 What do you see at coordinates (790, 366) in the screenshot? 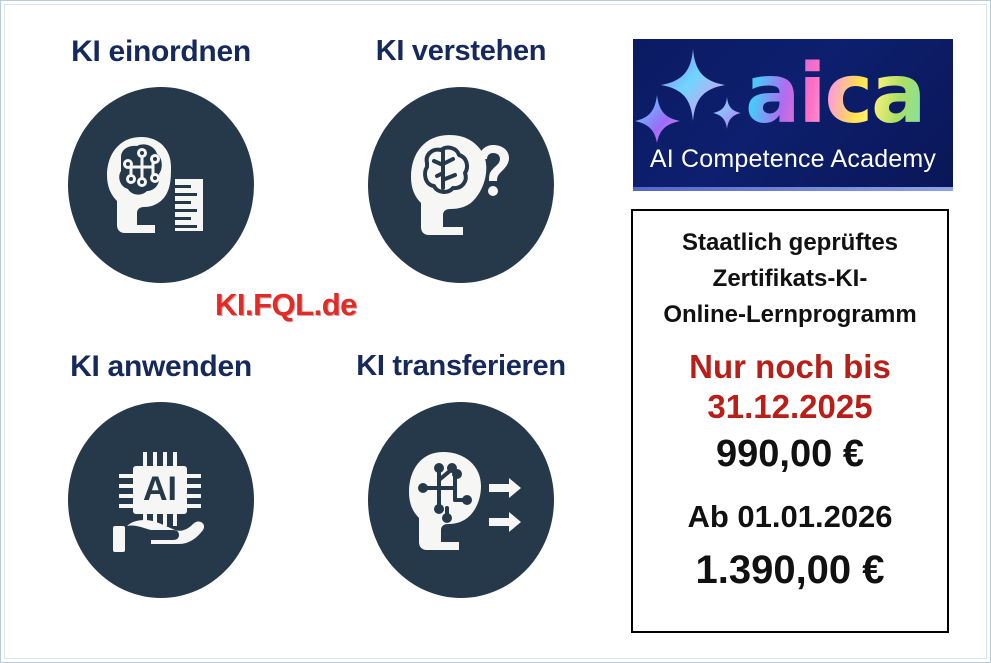
I see `deadline-label: Nur noch bis` at bounding box center [790, 366].